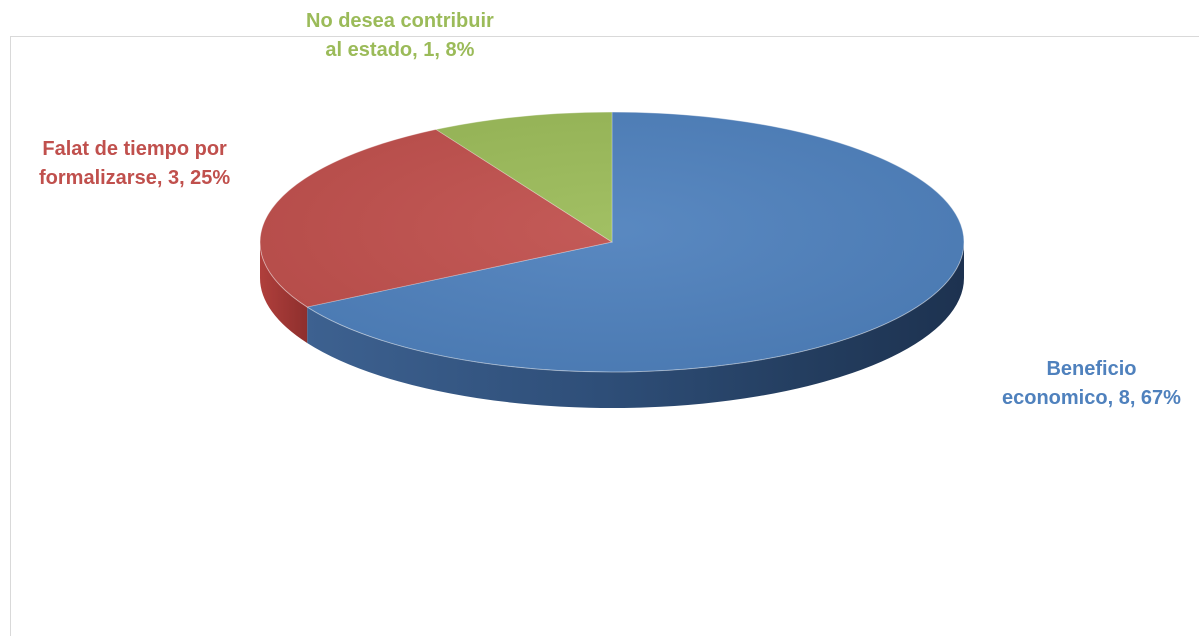  What do you see at coordinates (135, 178) in the screenshot?
I see `label-falta-tiempo-line2: formalizarse, 3, 25%` at bounding box center [135, 178].